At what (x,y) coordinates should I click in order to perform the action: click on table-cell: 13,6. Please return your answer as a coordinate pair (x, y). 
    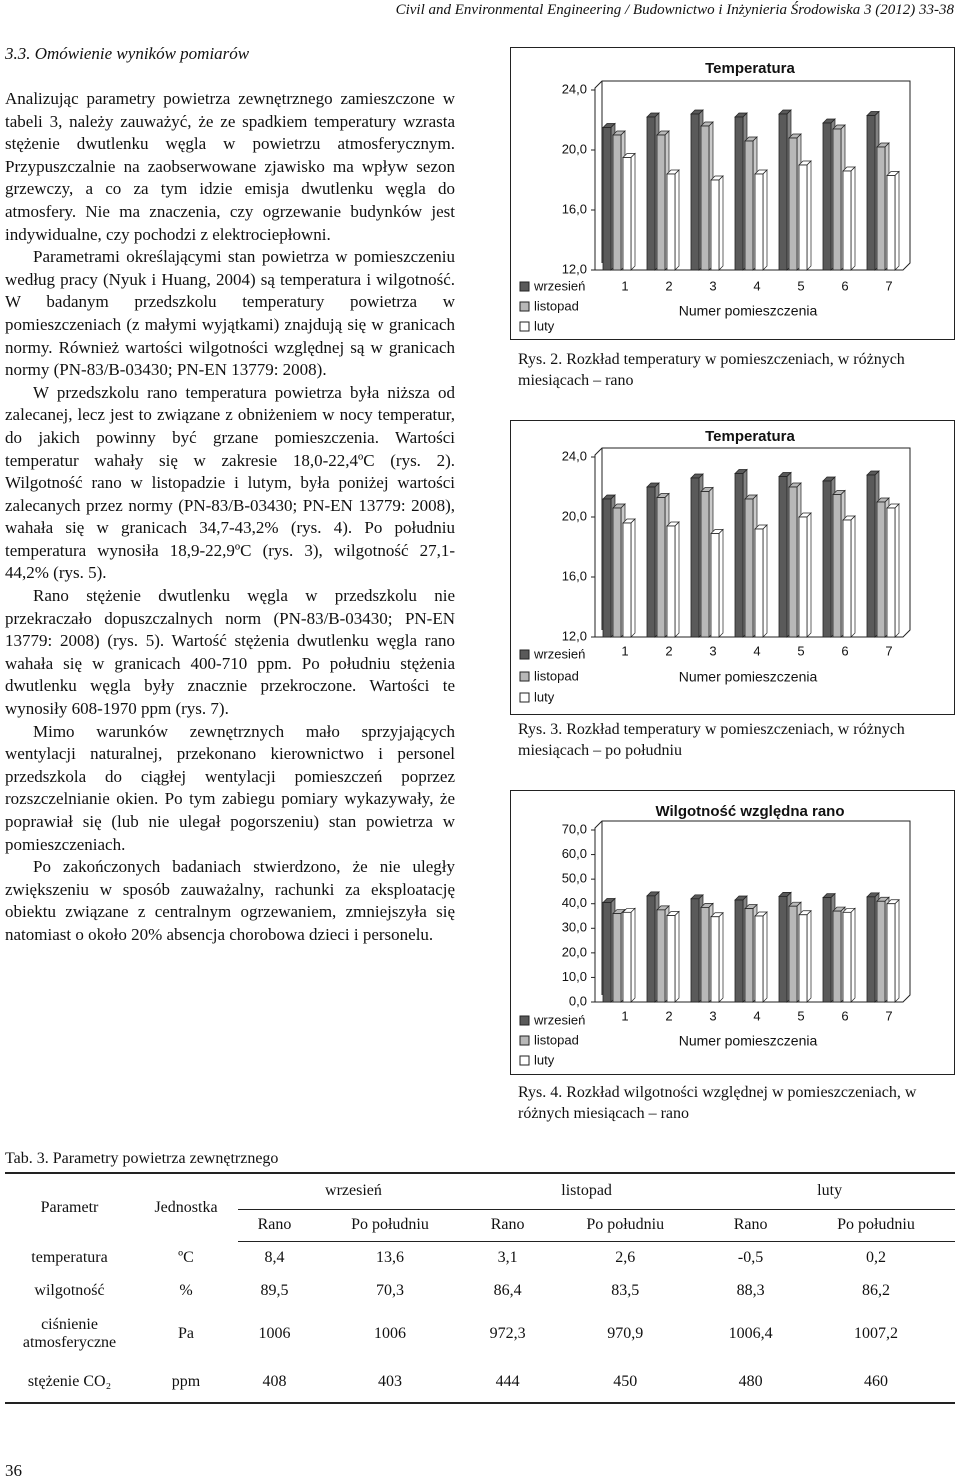
    Looking at the image, I should click on (389, 1257).